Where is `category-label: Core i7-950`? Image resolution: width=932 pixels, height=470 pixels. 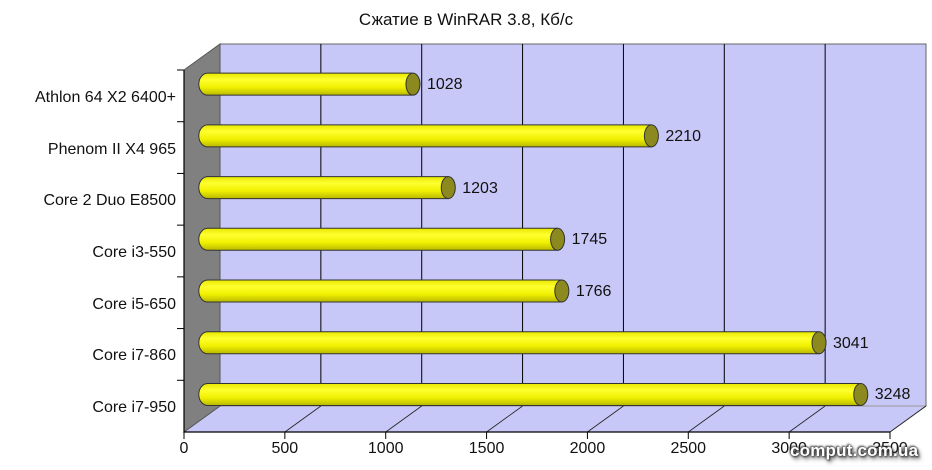
category-label: Core i7-950 is located at coordinates (134, 408).